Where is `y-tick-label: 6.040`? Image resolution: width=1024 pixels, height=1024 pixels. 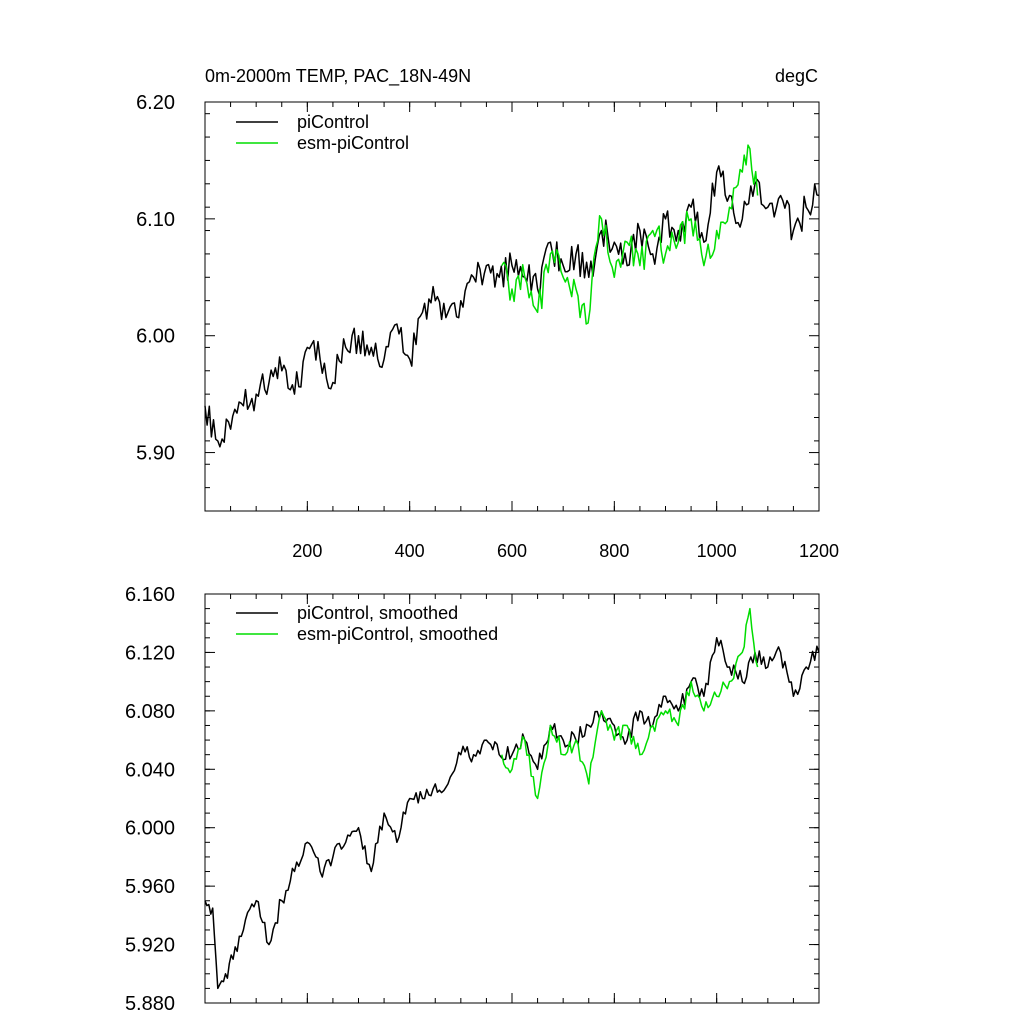
y-tick-label: 6.040 is located at coordinates (150, 770).